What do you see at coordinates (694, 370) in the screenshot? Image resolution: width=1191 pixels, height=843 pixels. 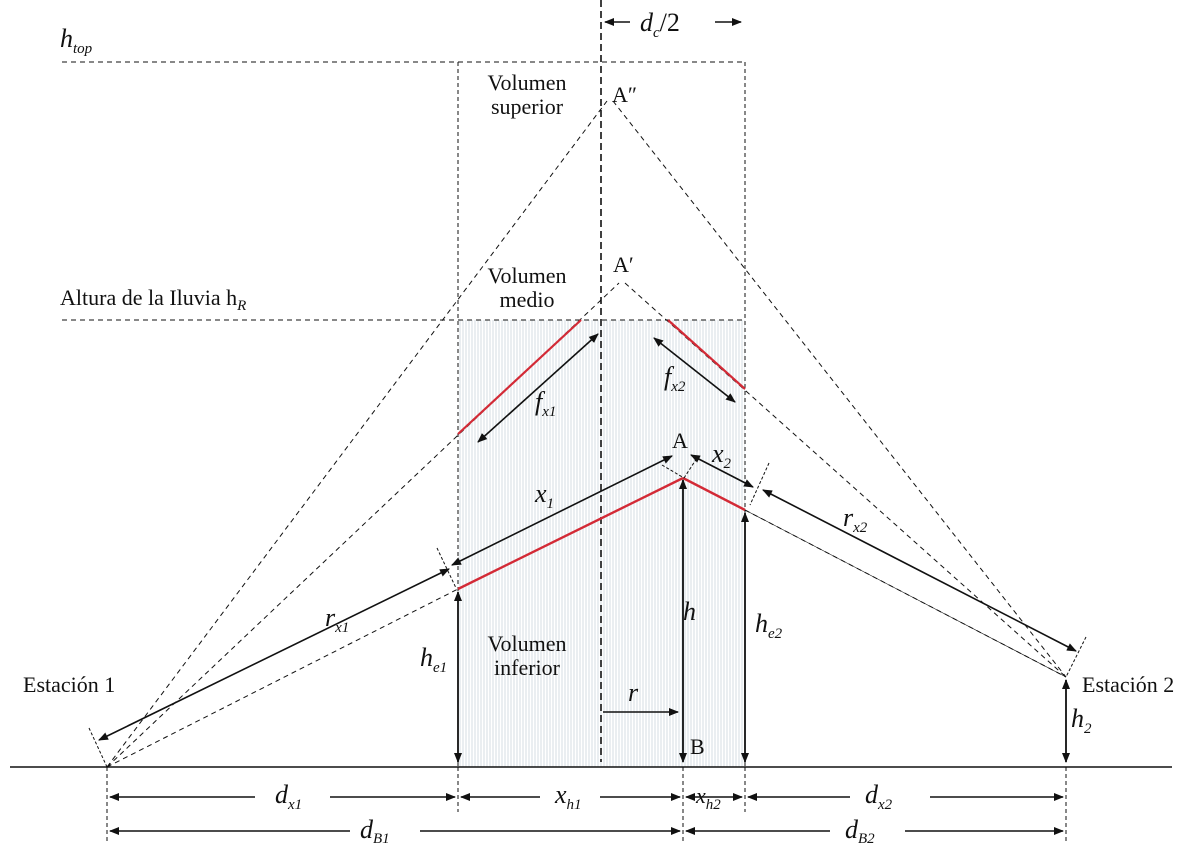 I see `arrow-fx2` at bounding box center [694, 370].